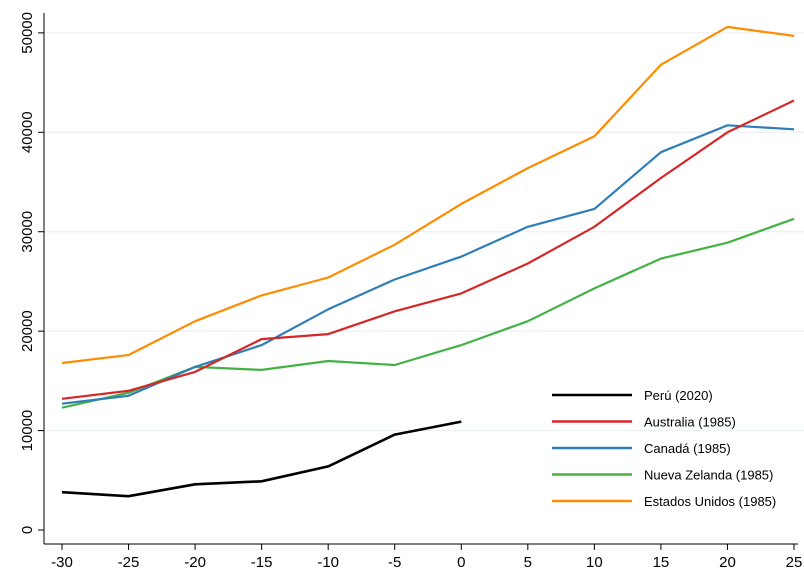  What do you see at coordinates (27, 33) in the screenshot?
I see `y-tick-label: 50000` at bounding box center [27, 33].